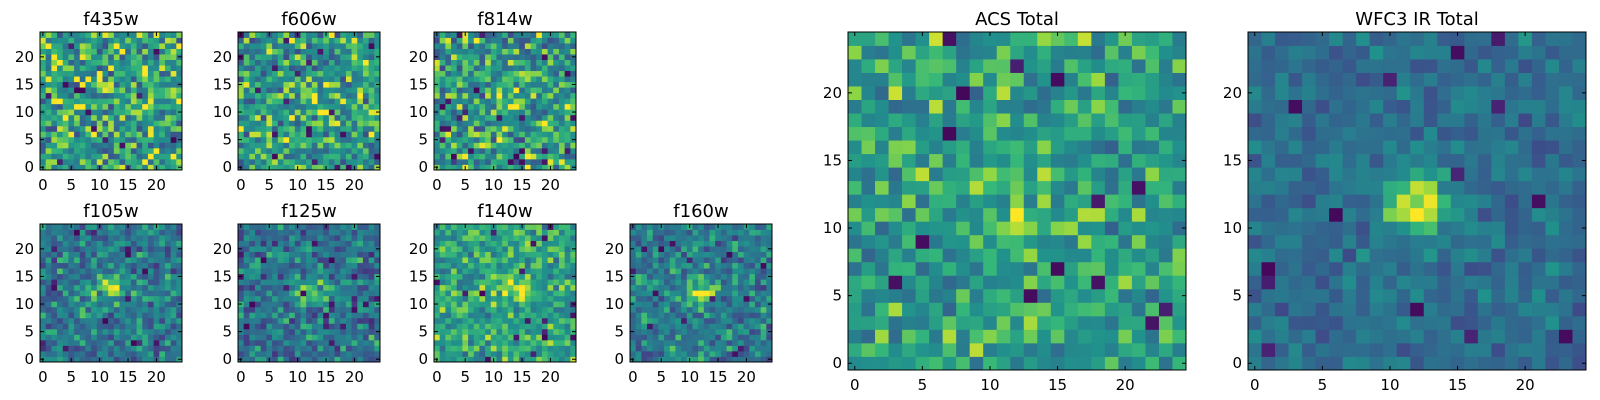 The height and width of the screenshot is (400, 1600). I want to click on x-tick-label: 5, so click(71, 377).